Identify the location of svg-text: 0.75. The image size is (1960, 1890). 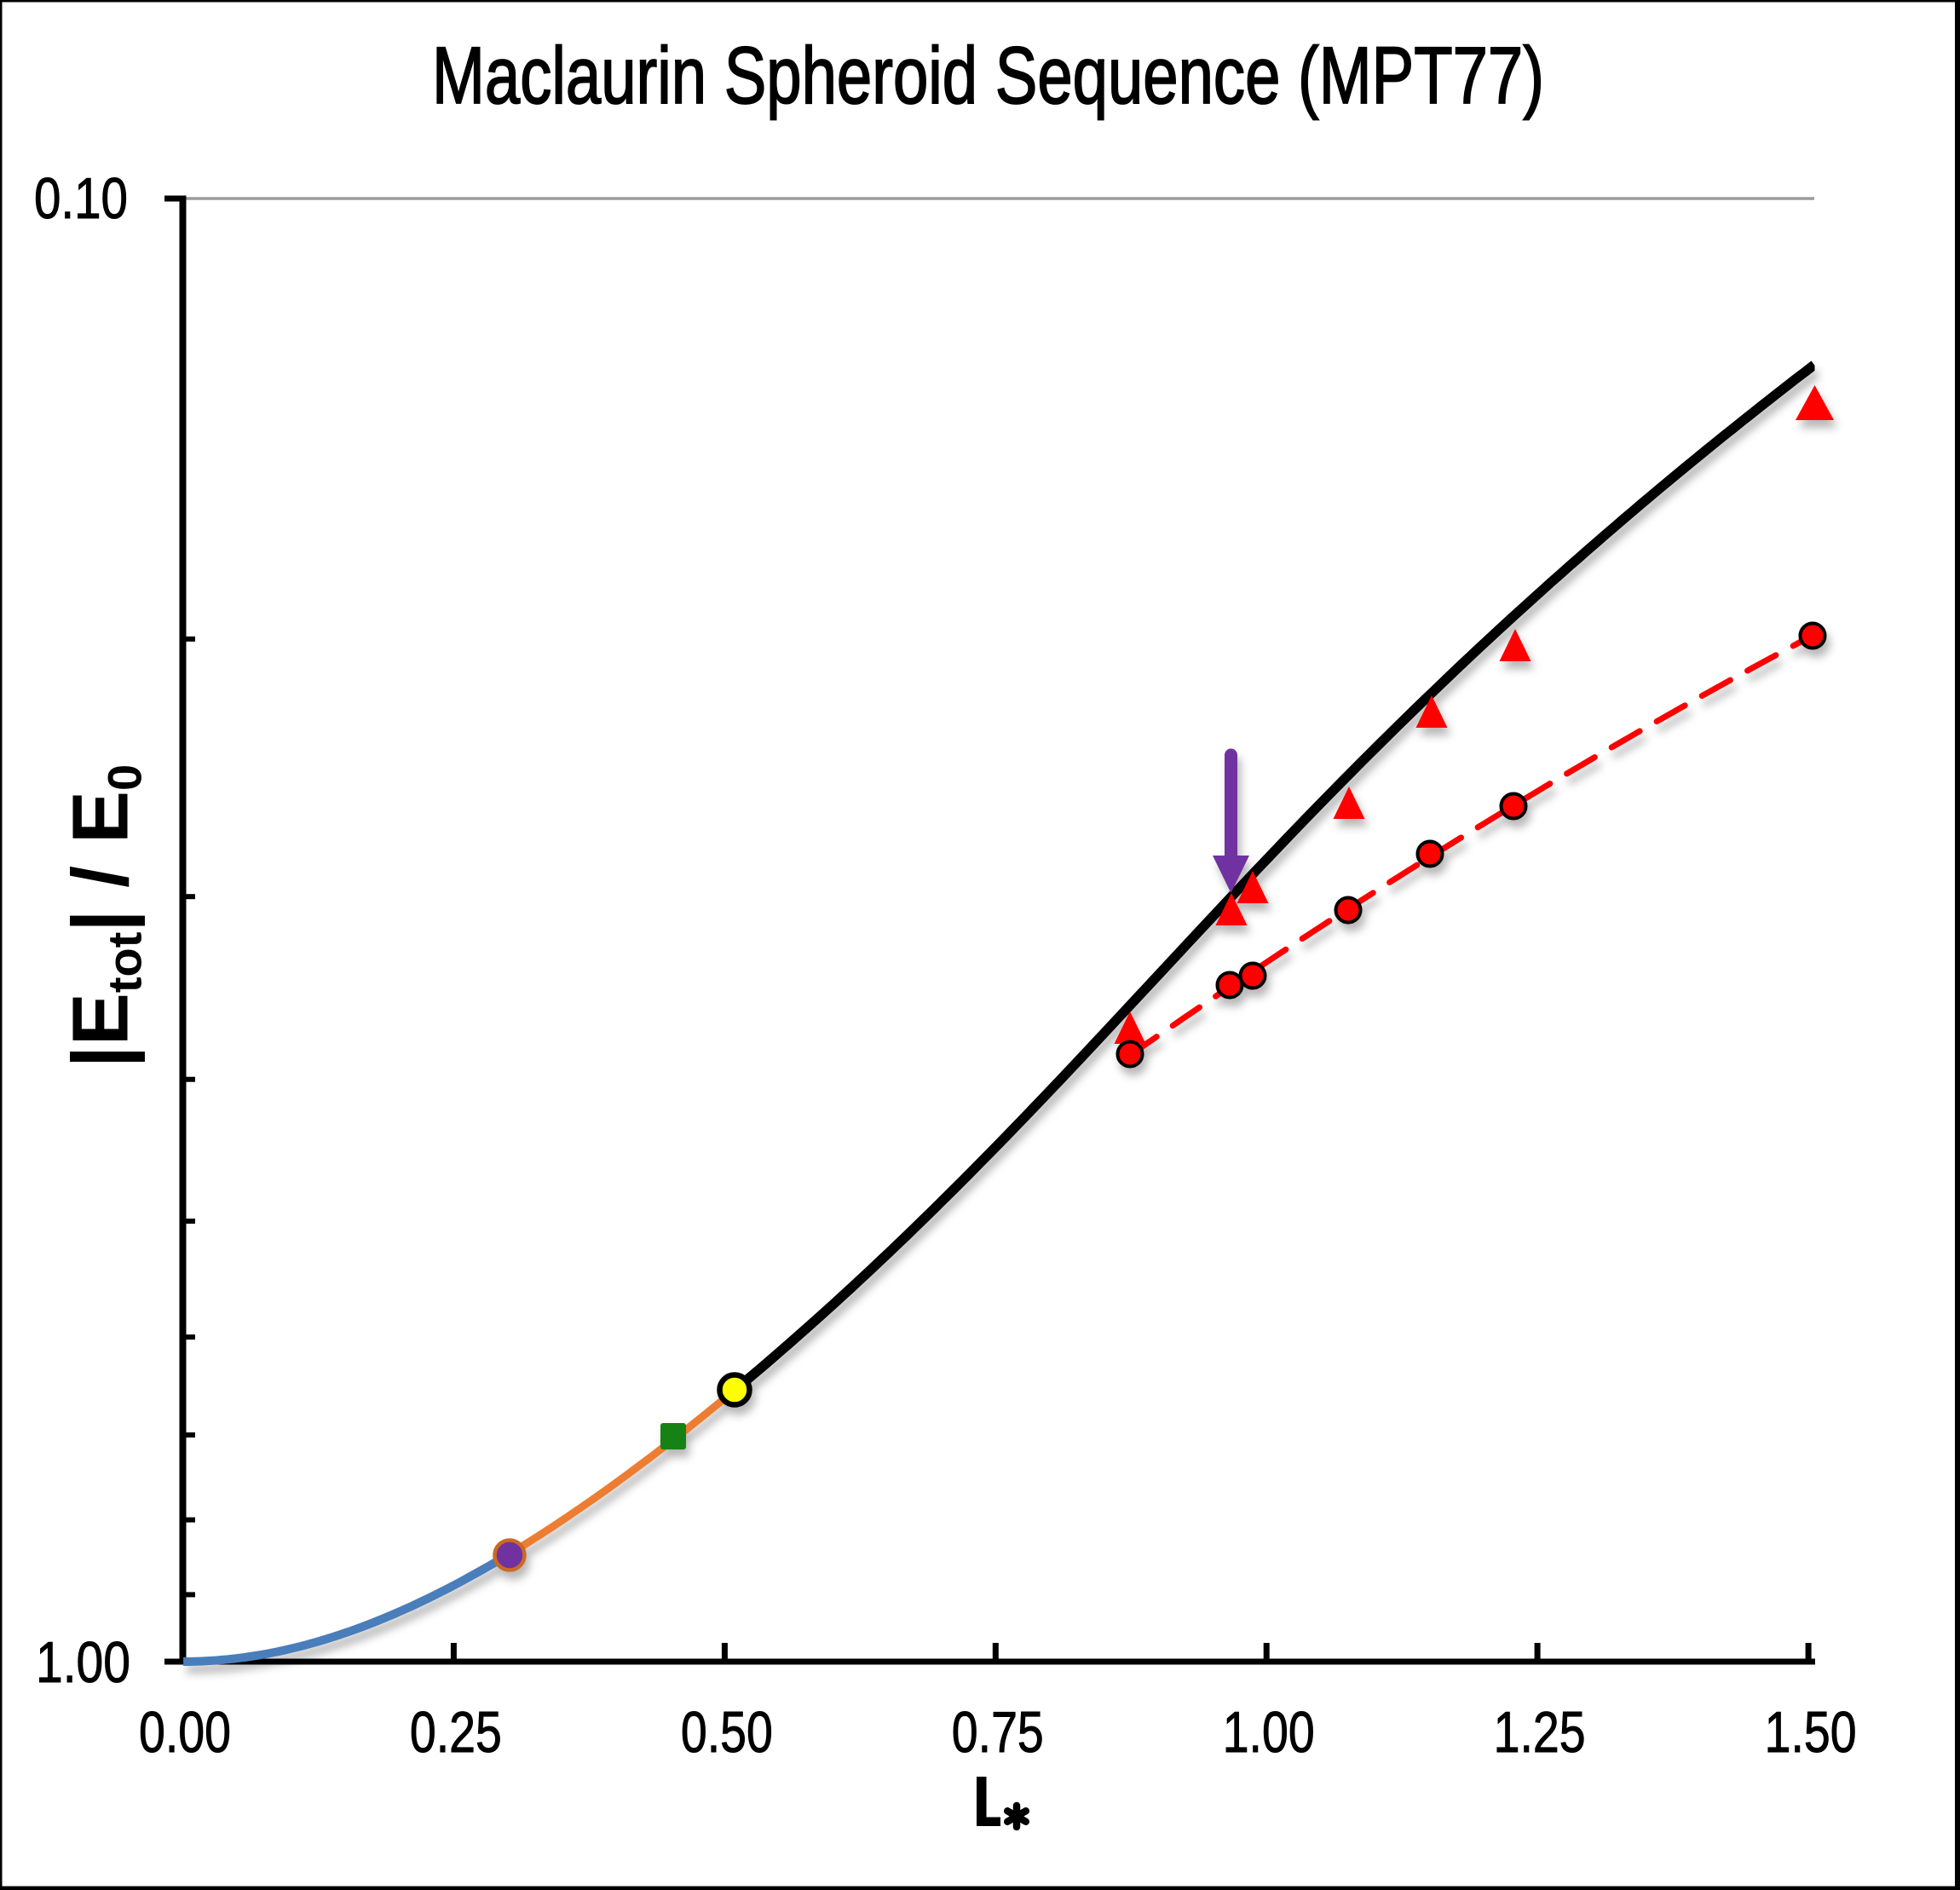
(998, 1732).